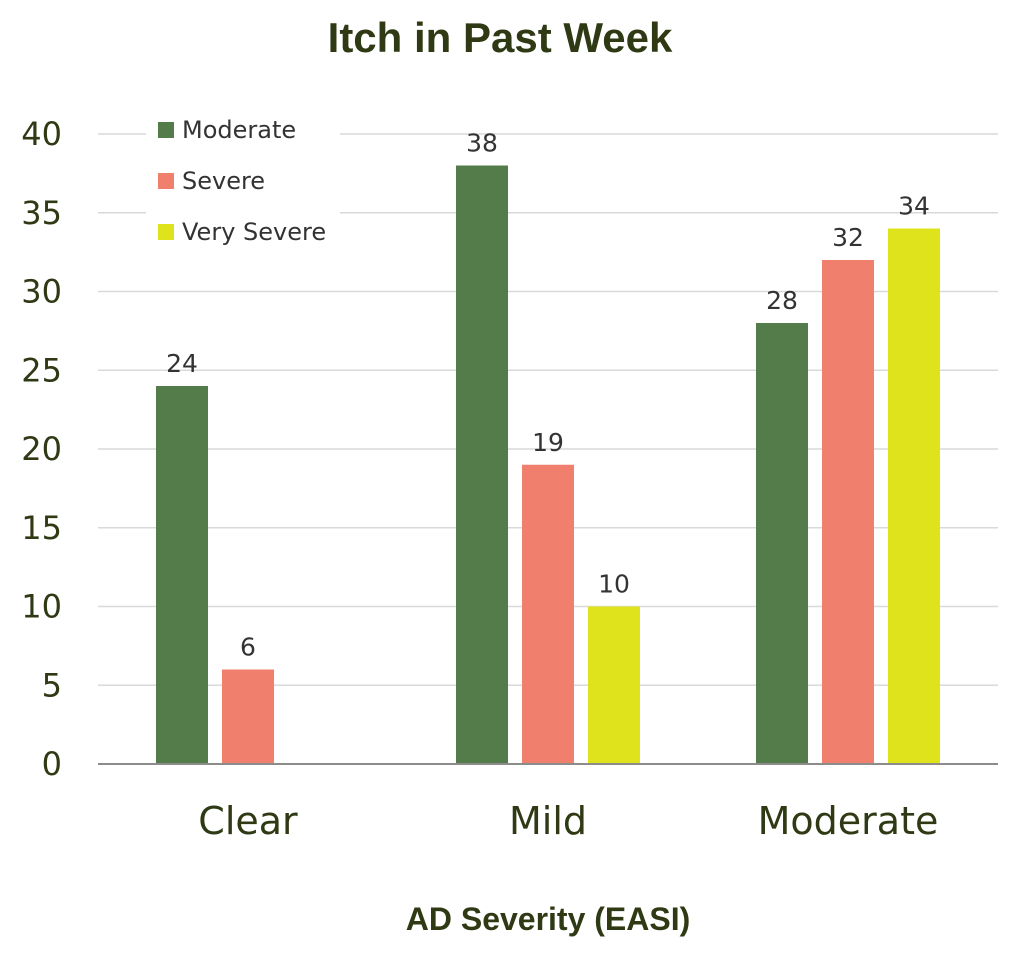 This screenshot has width=1012, height=964. Describe the element at coordinates (248, 647) in the screenshot. I see `data-label: 6` at that location.